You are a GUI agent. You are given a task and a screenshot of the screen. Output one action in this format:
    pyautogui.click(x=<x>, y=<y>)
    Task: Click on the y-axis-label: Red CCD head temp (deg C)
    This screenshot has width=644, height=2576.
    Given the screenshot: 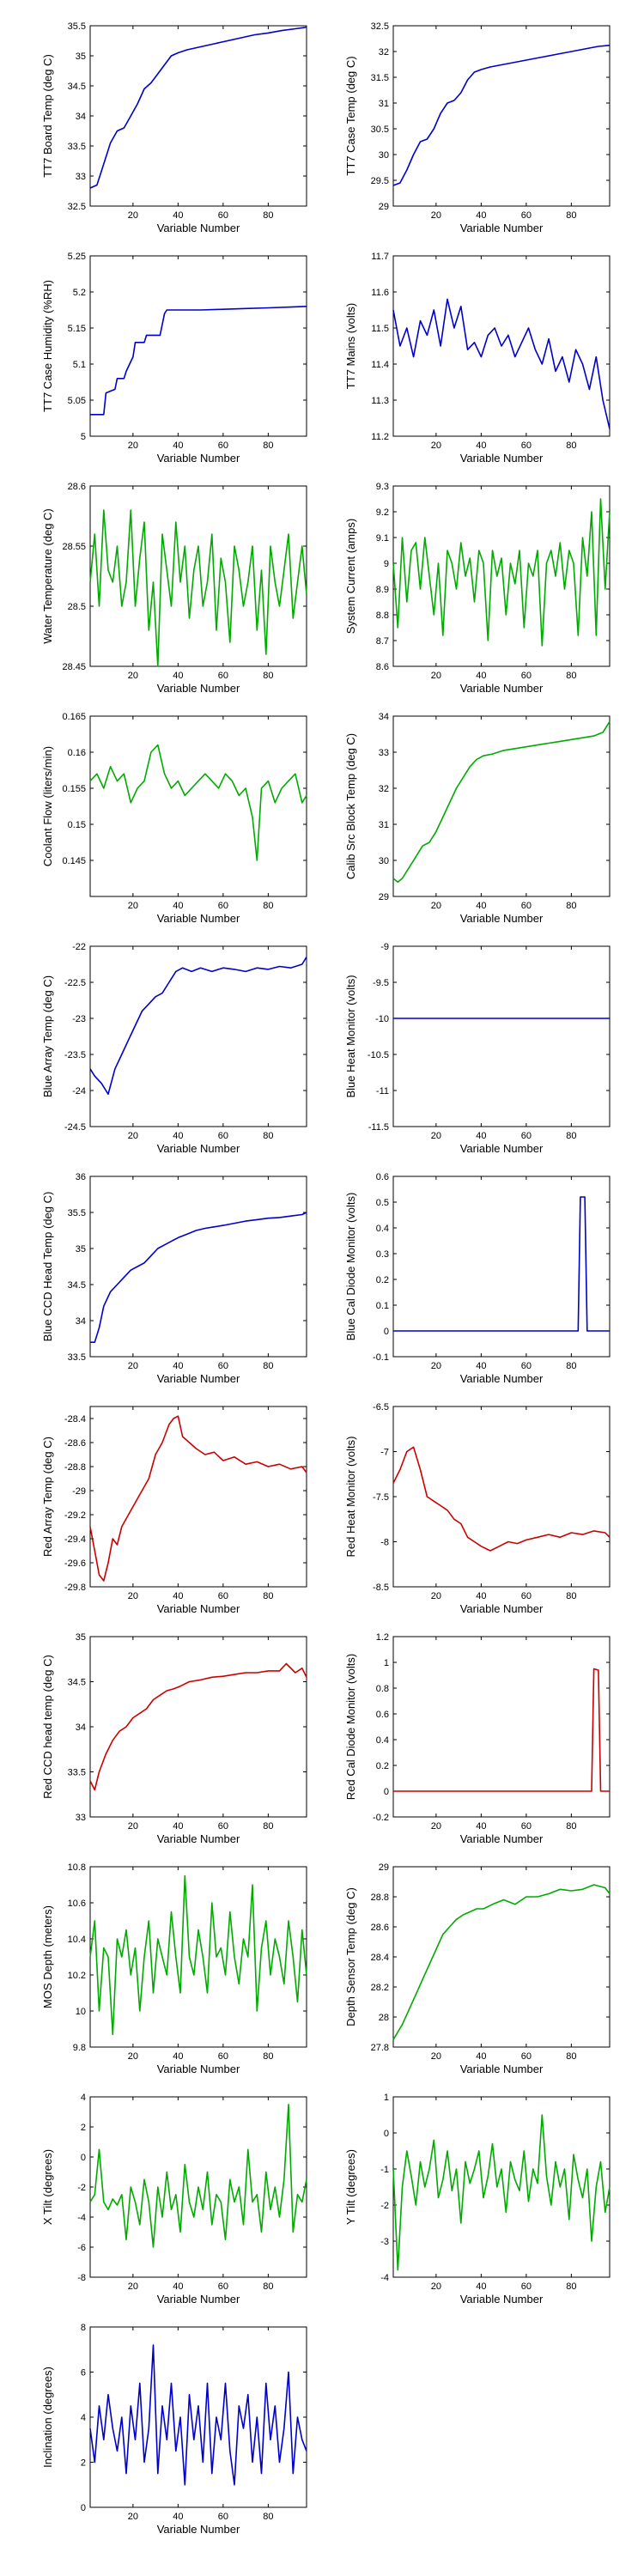 What is the action you would take?
    pyautogui.click(x=48, y=1727)
    